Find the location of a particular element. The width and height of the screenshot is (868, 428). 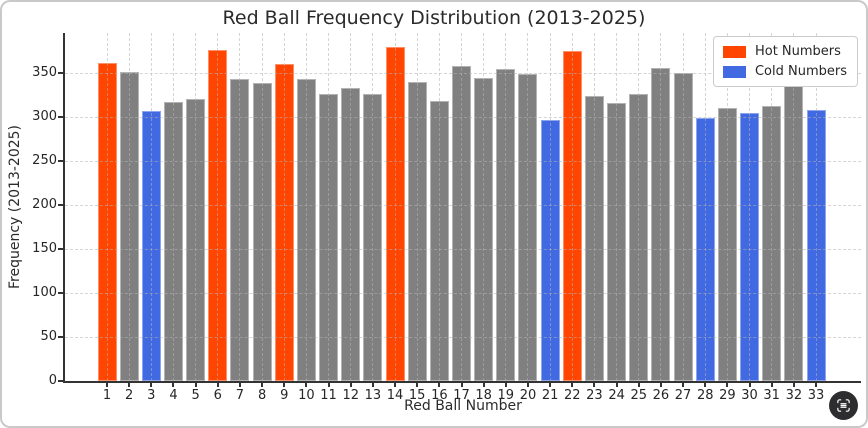

legend-item-cold: Cold Numbers is located at coordinates (784, 71).